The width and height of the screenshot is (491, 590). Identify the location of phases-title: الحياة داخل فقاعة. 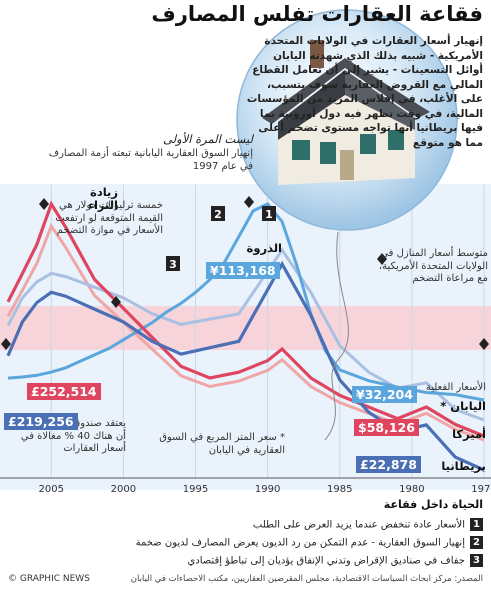
(433, 504).